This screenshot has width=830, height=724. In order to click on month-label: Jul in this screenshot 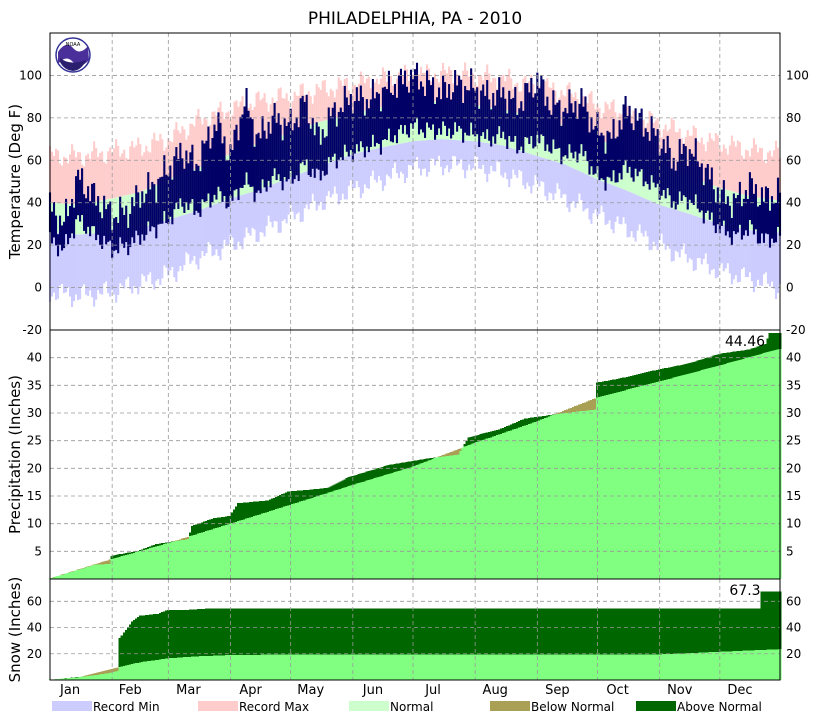, I will do `click(432, 690)`.